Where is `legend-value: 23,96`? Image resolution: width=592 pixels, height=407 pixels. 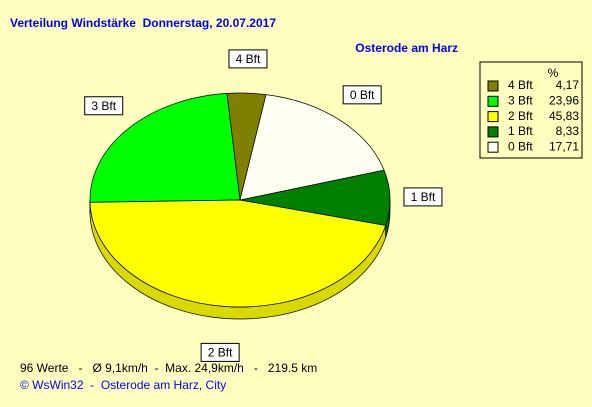 legend-value: 23,96 is located at coordinates (564, 100).